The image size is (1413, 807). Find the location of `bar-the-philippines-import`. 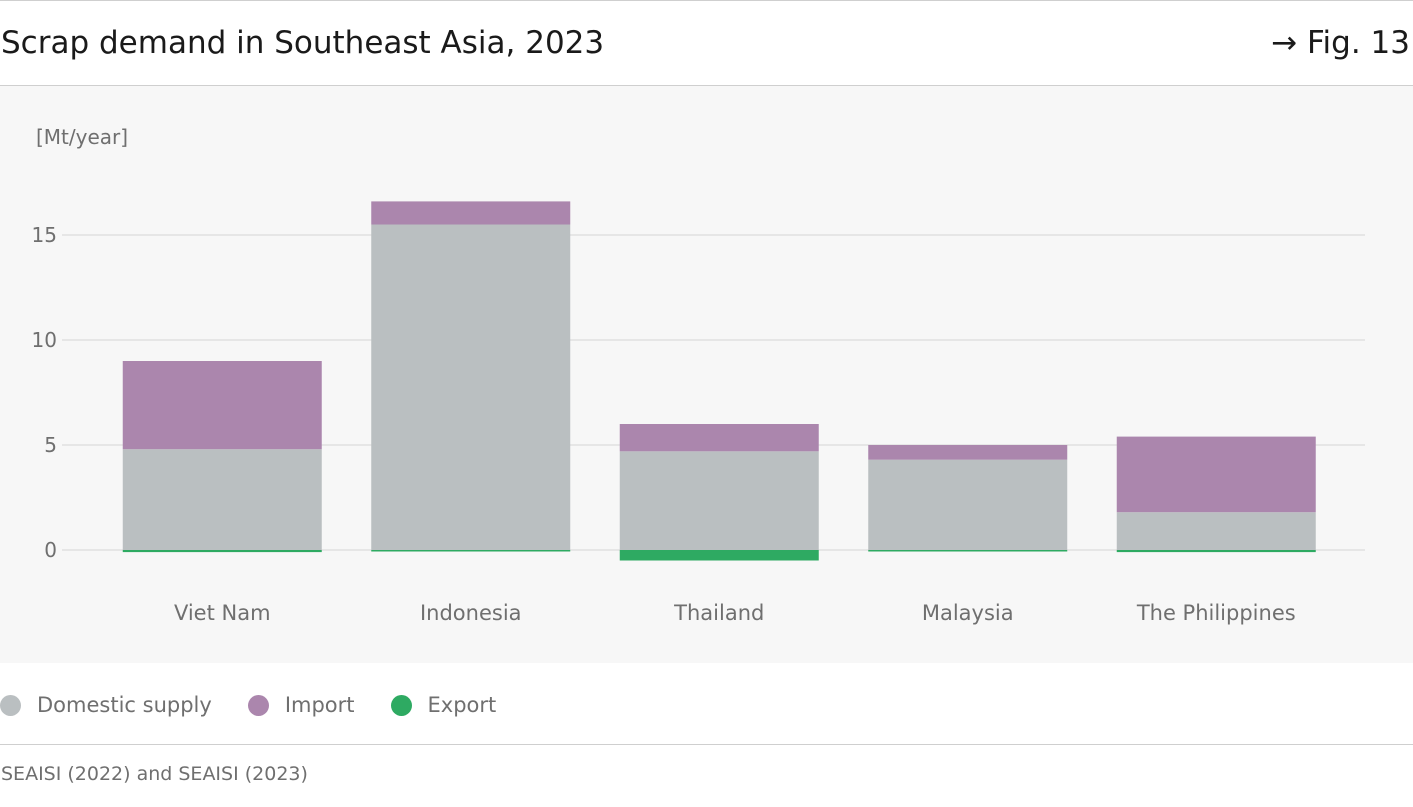

bar-the-philippines-import is located at coordinates (1216, 474).